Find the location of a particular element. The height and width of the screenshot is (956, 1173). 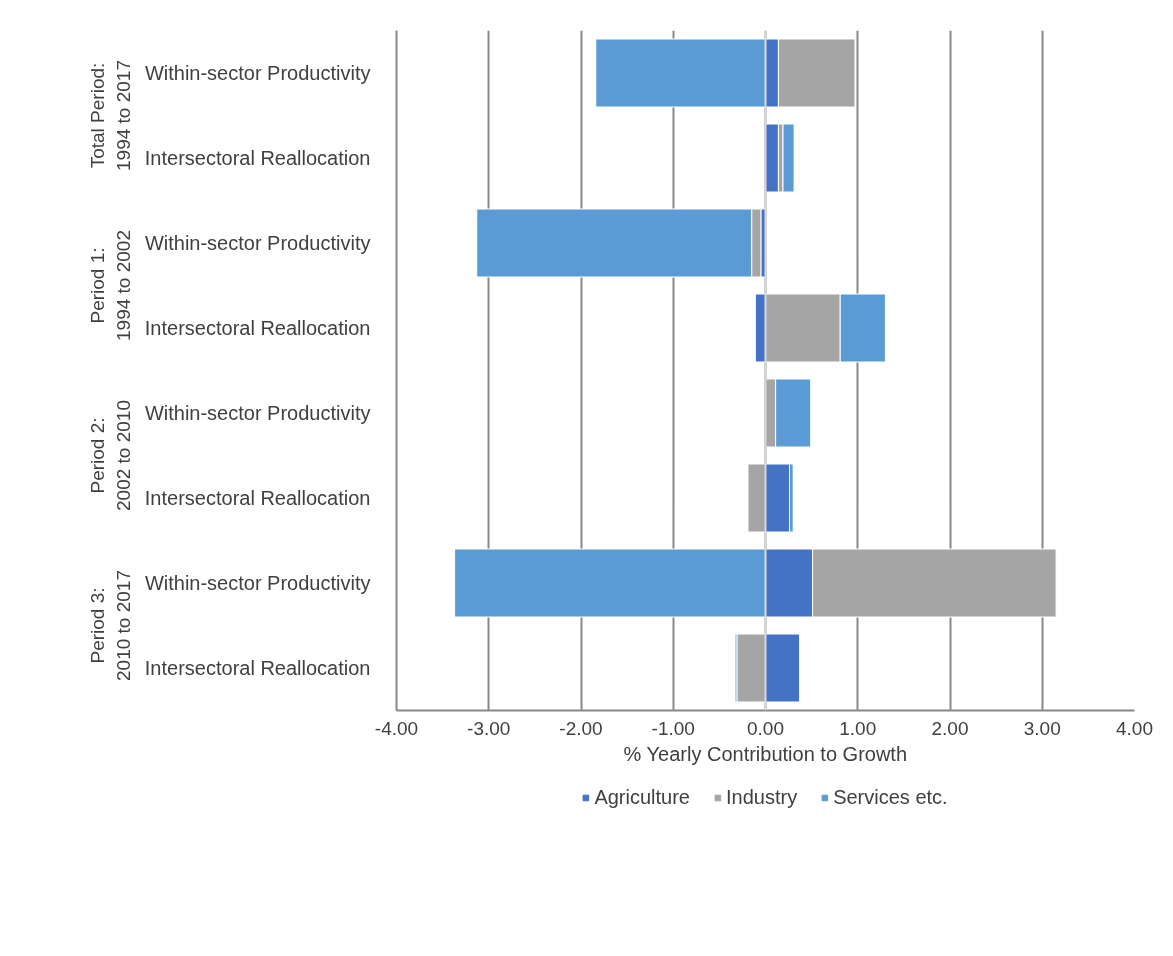

x-tick-label: -2.00 is located at coordinates (581, 728).